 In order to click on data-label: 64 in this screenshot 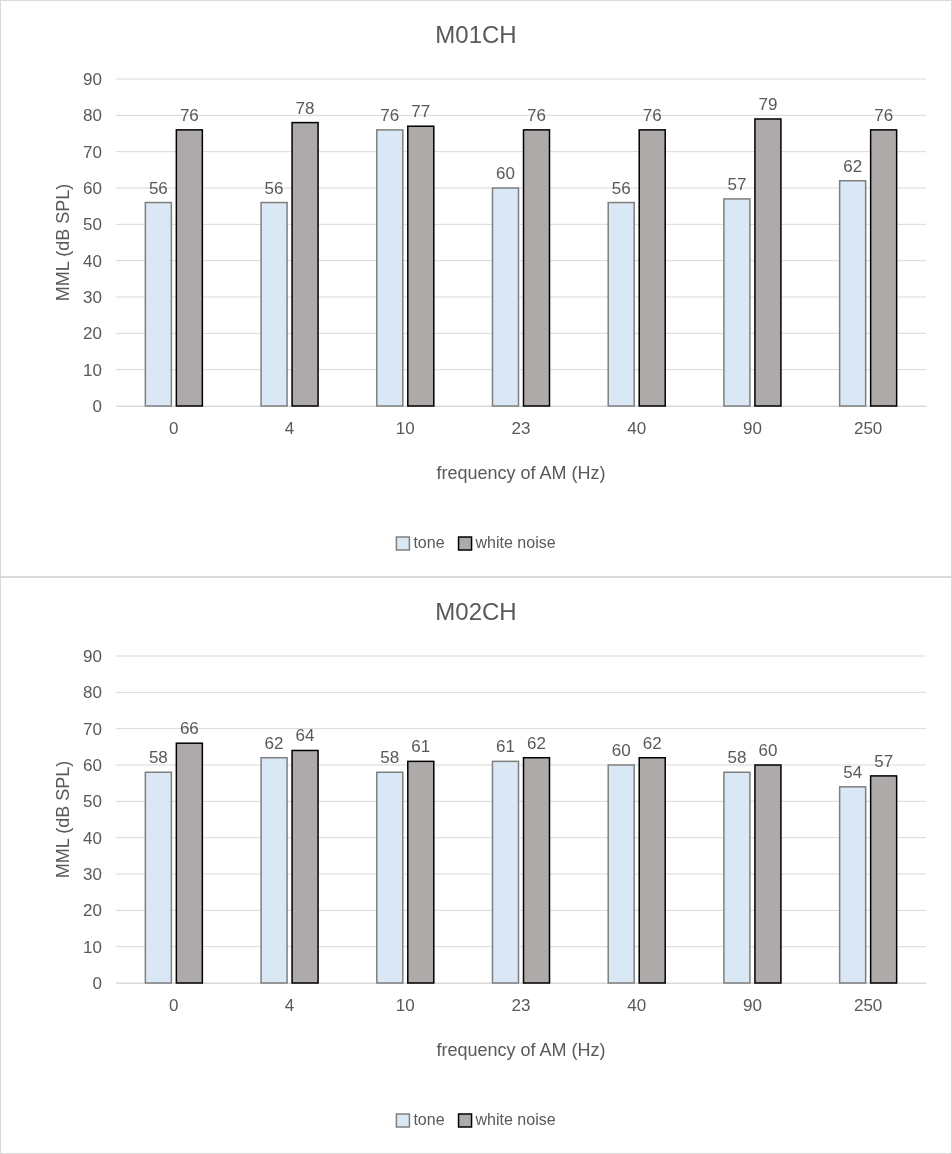, I will do `click(305, 736)`.